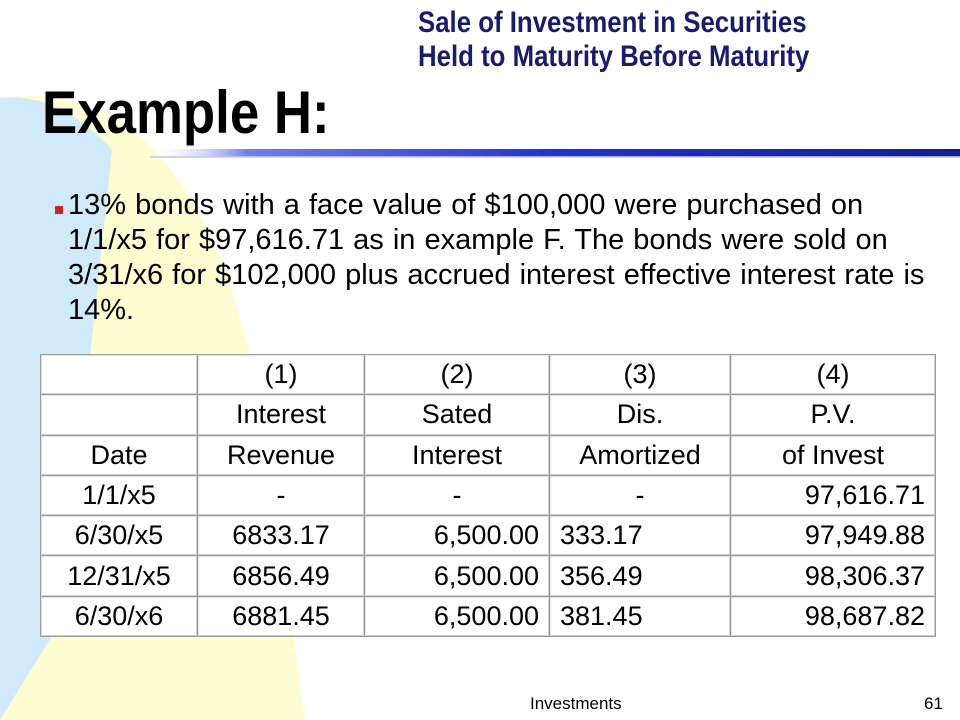 This screenshot has height=720, width=960. Describe the element at coordinates (457, 374) in the screenshot. I see `header-cell: (2)` at that location.